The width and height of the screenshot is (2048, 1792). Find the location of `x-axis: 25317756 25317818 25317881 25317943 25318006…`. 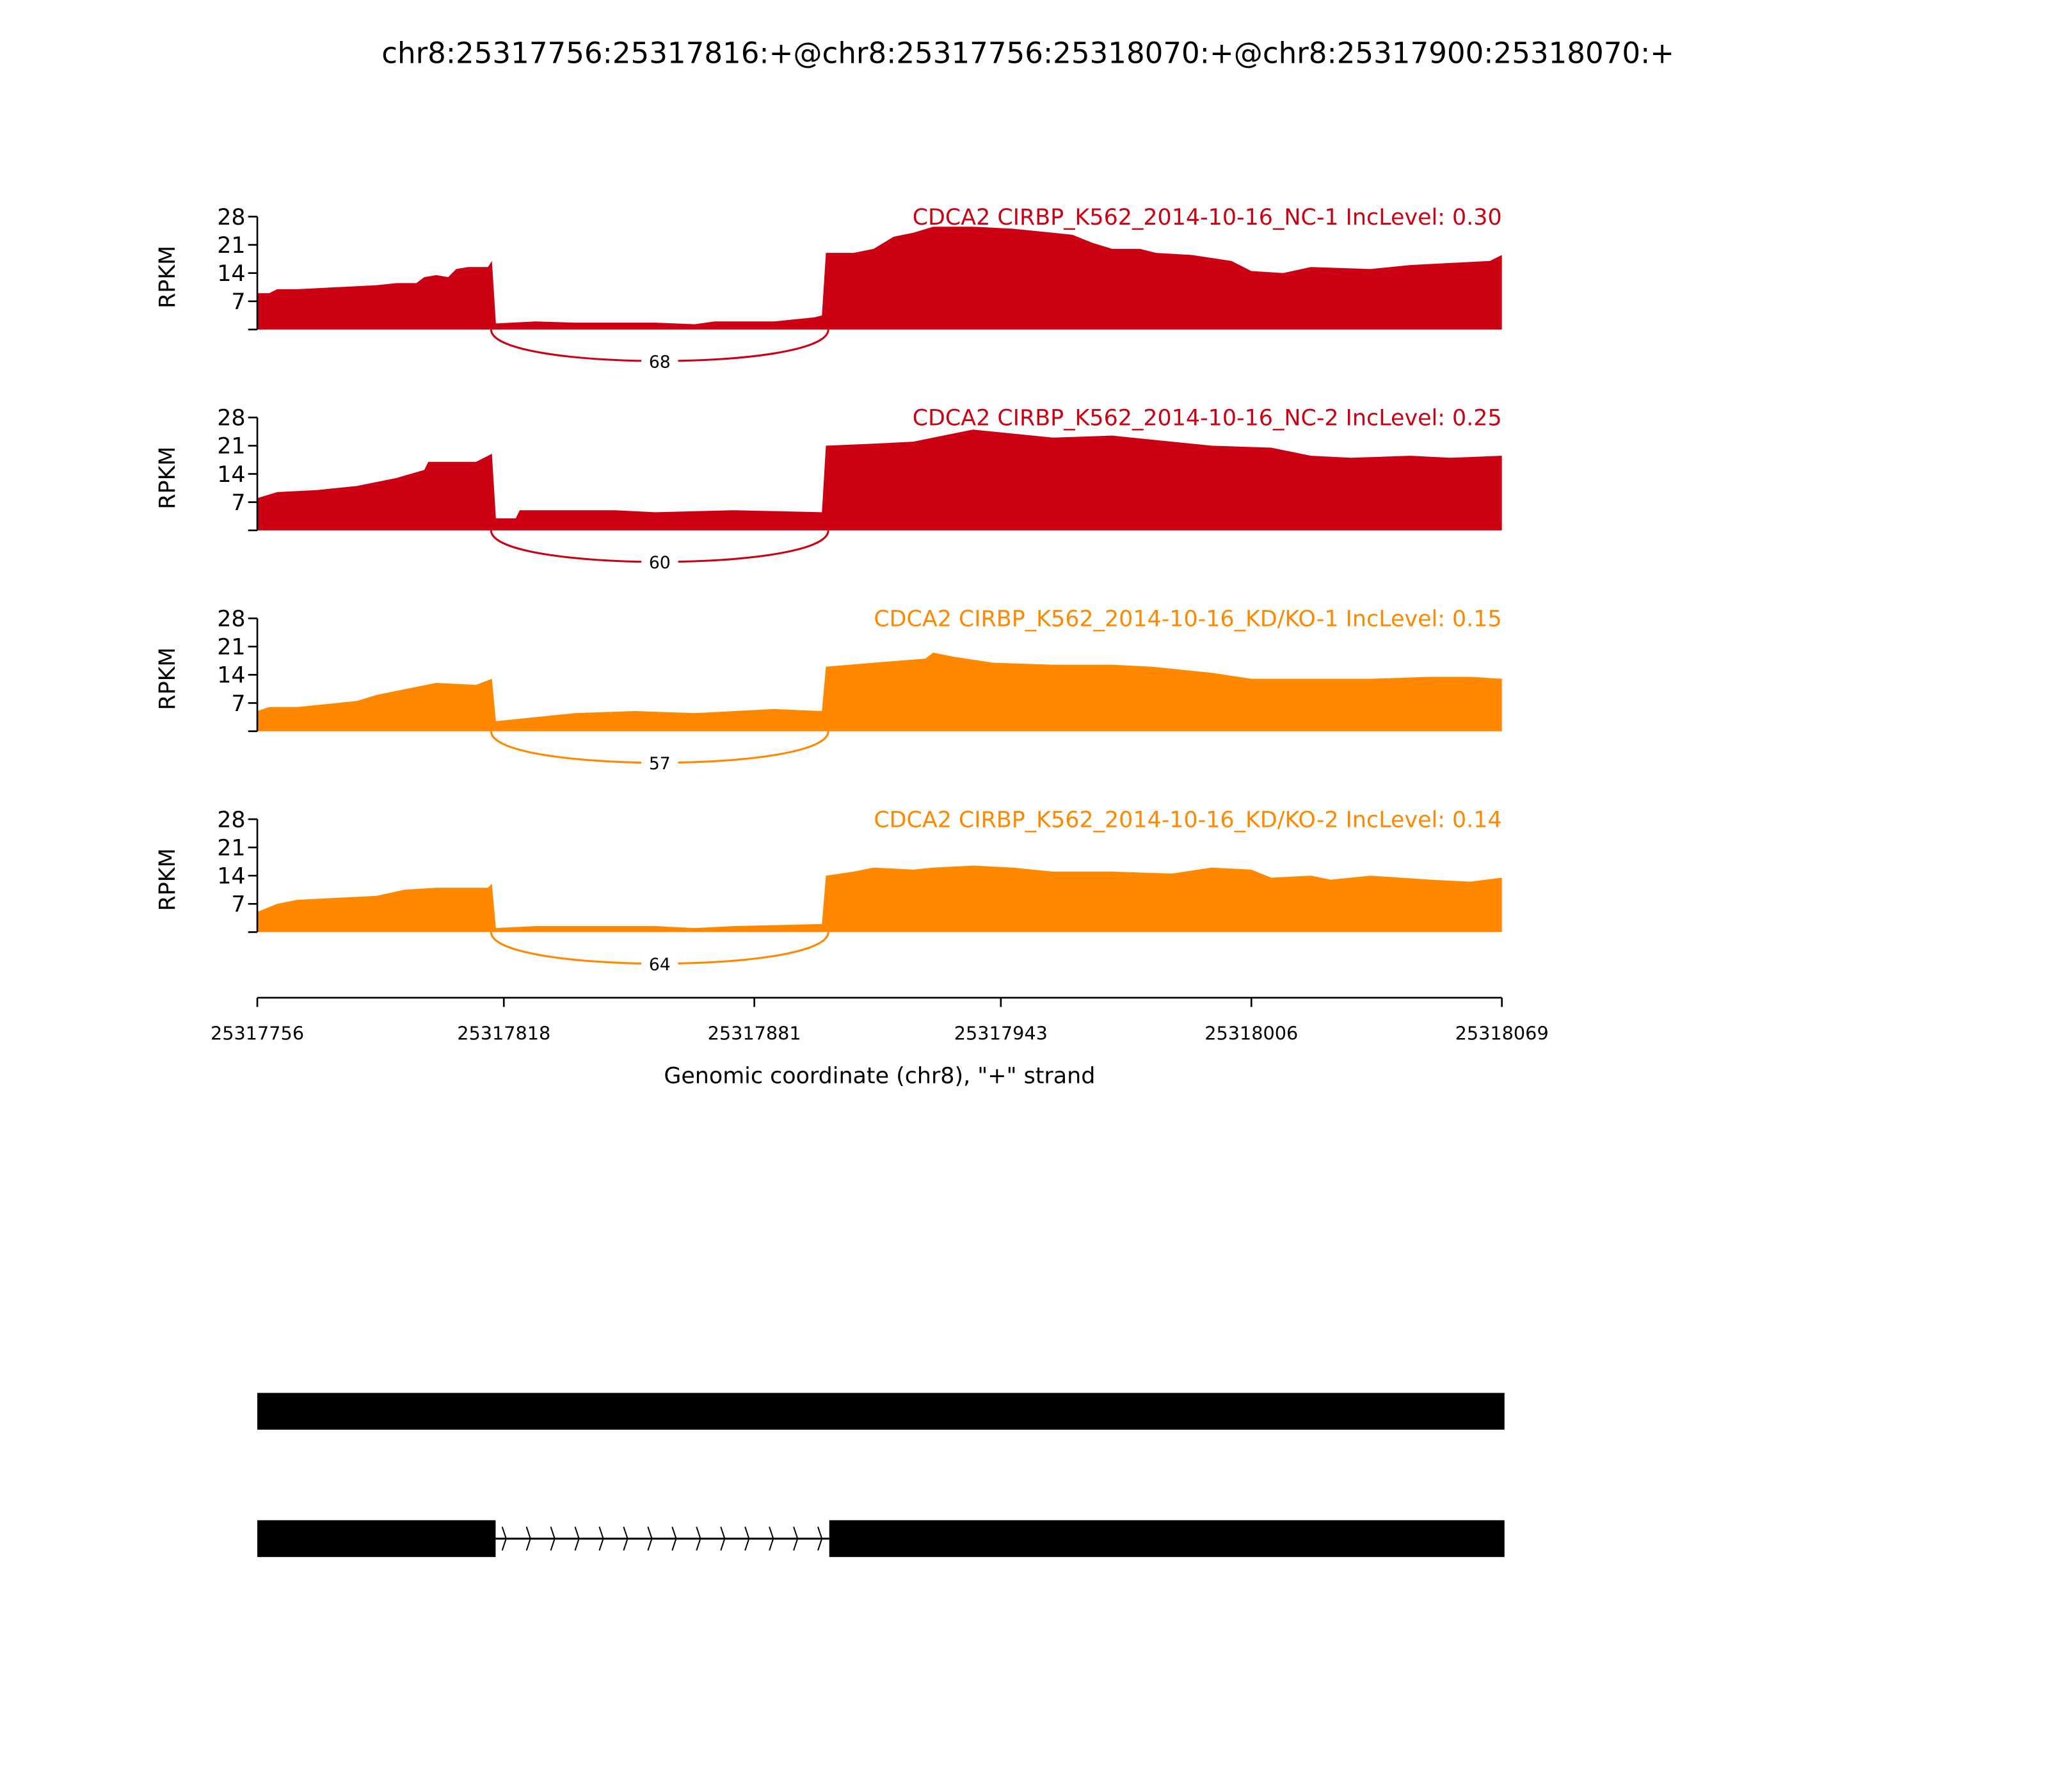

x-axis: 25317756 25317818 25317881 25317943 25318006… is located at coordinates (880, 1020).